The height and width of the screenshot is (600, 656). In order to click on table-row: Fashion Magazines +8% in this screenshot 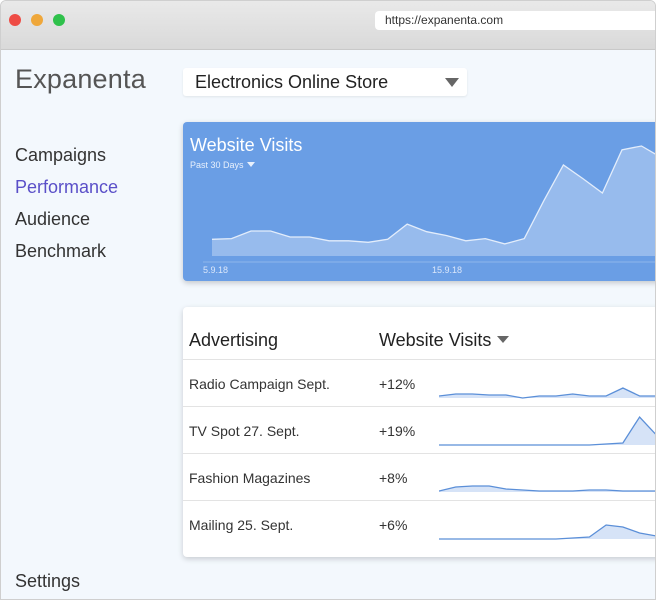, I will do `click(419, 476)`.